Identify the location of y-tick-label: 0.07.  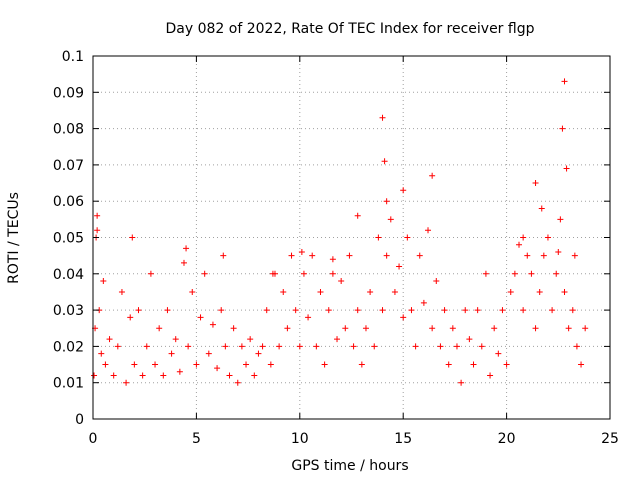
(68, 166).